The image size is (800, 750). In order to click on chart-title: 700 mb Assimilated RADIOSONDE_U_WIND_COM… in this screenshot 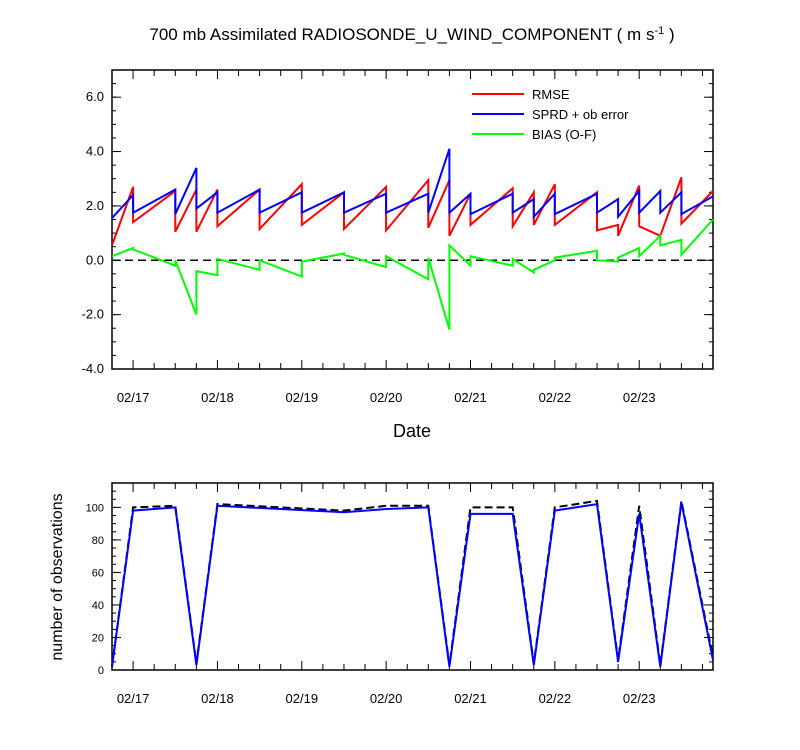, I will do `click(411, 34)`.